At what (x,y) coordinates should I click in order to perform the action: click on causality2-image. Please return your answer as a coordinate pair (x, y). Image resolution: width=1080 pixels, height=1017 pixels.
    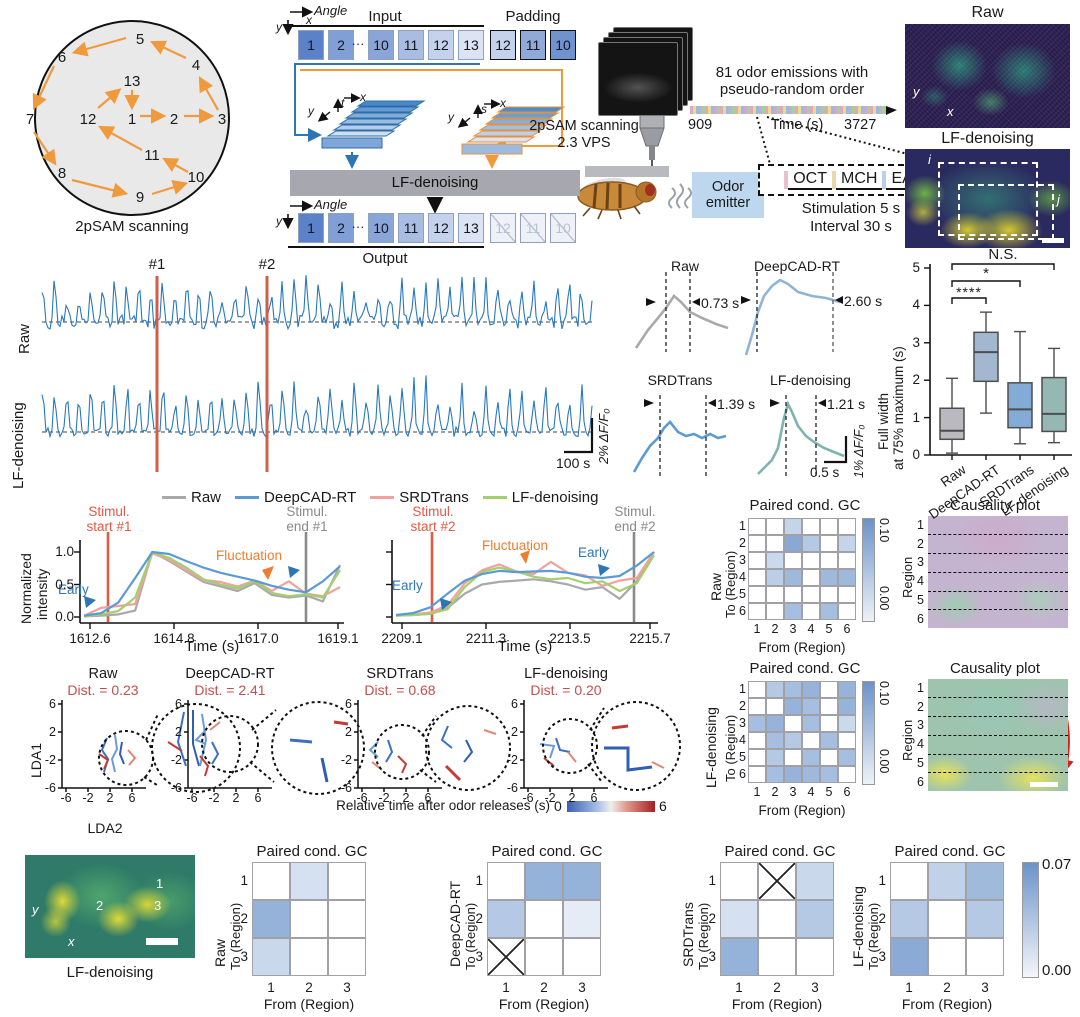
    Looking at the image, I should click on (998, 735).